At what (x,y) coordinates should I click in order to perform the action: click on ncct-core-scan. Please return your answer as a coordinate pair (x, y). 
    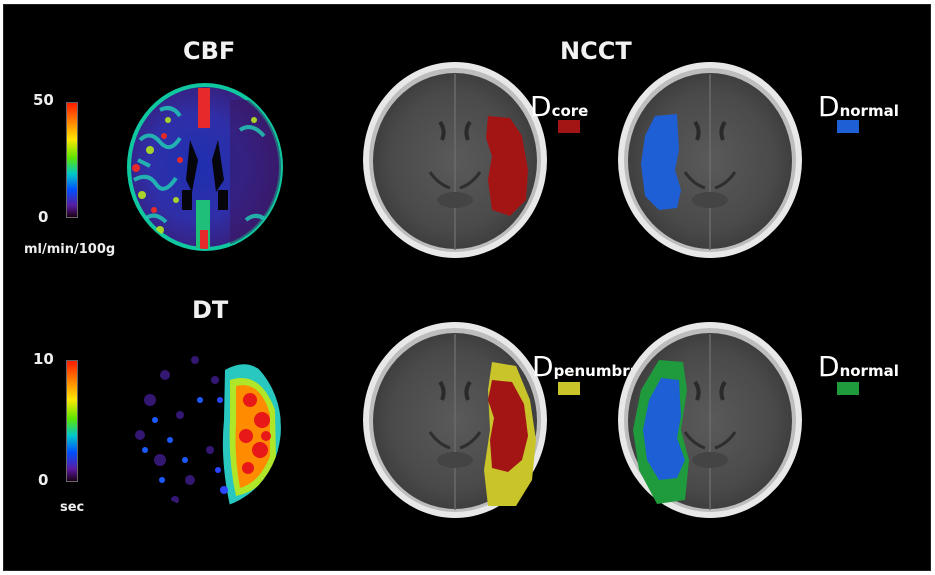
    Looking at the image, I should click on (455, 160).